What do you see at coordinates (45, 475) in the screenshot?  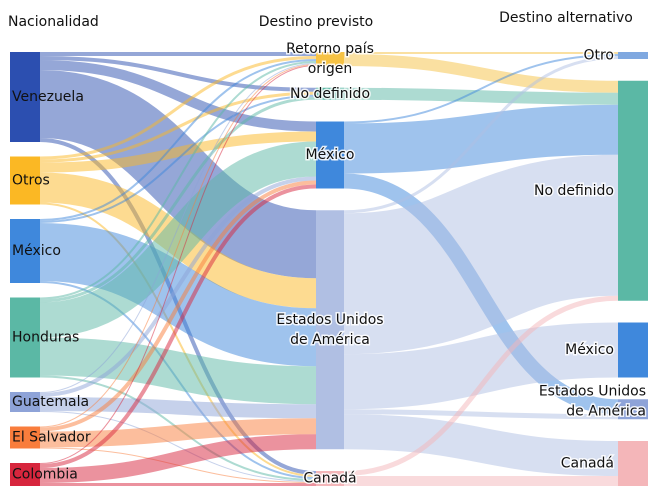 I see `node-label: Colombia` at bounding box center [45, 475].